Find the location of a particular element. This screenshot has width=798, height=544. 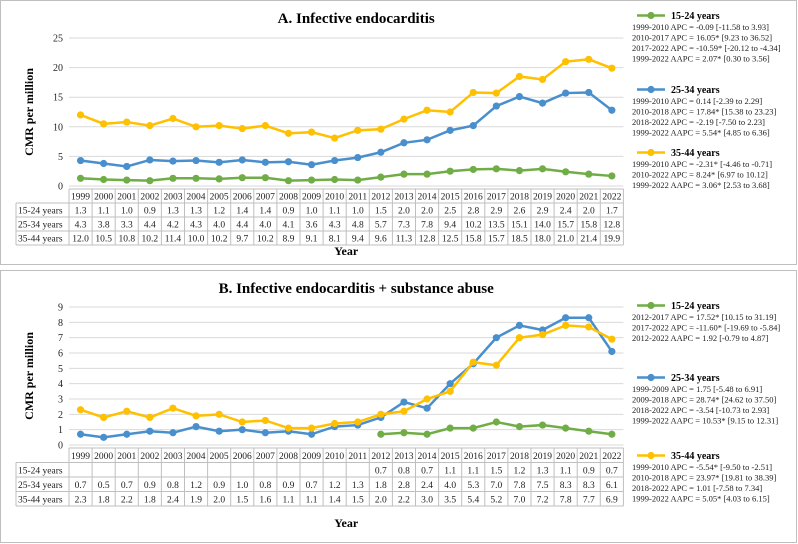

a-table-cell: 4.0 is located at coordinates (265, 226).